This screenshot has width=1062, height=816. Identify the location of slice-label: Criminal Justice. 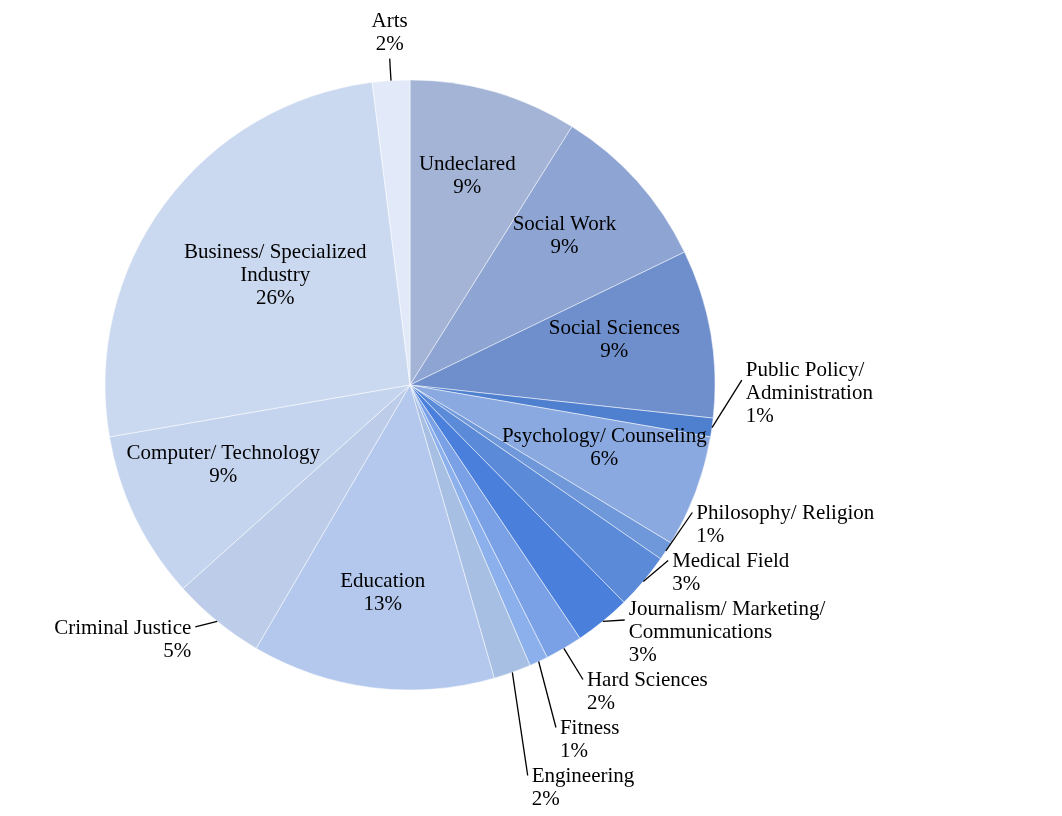
(123, 626).